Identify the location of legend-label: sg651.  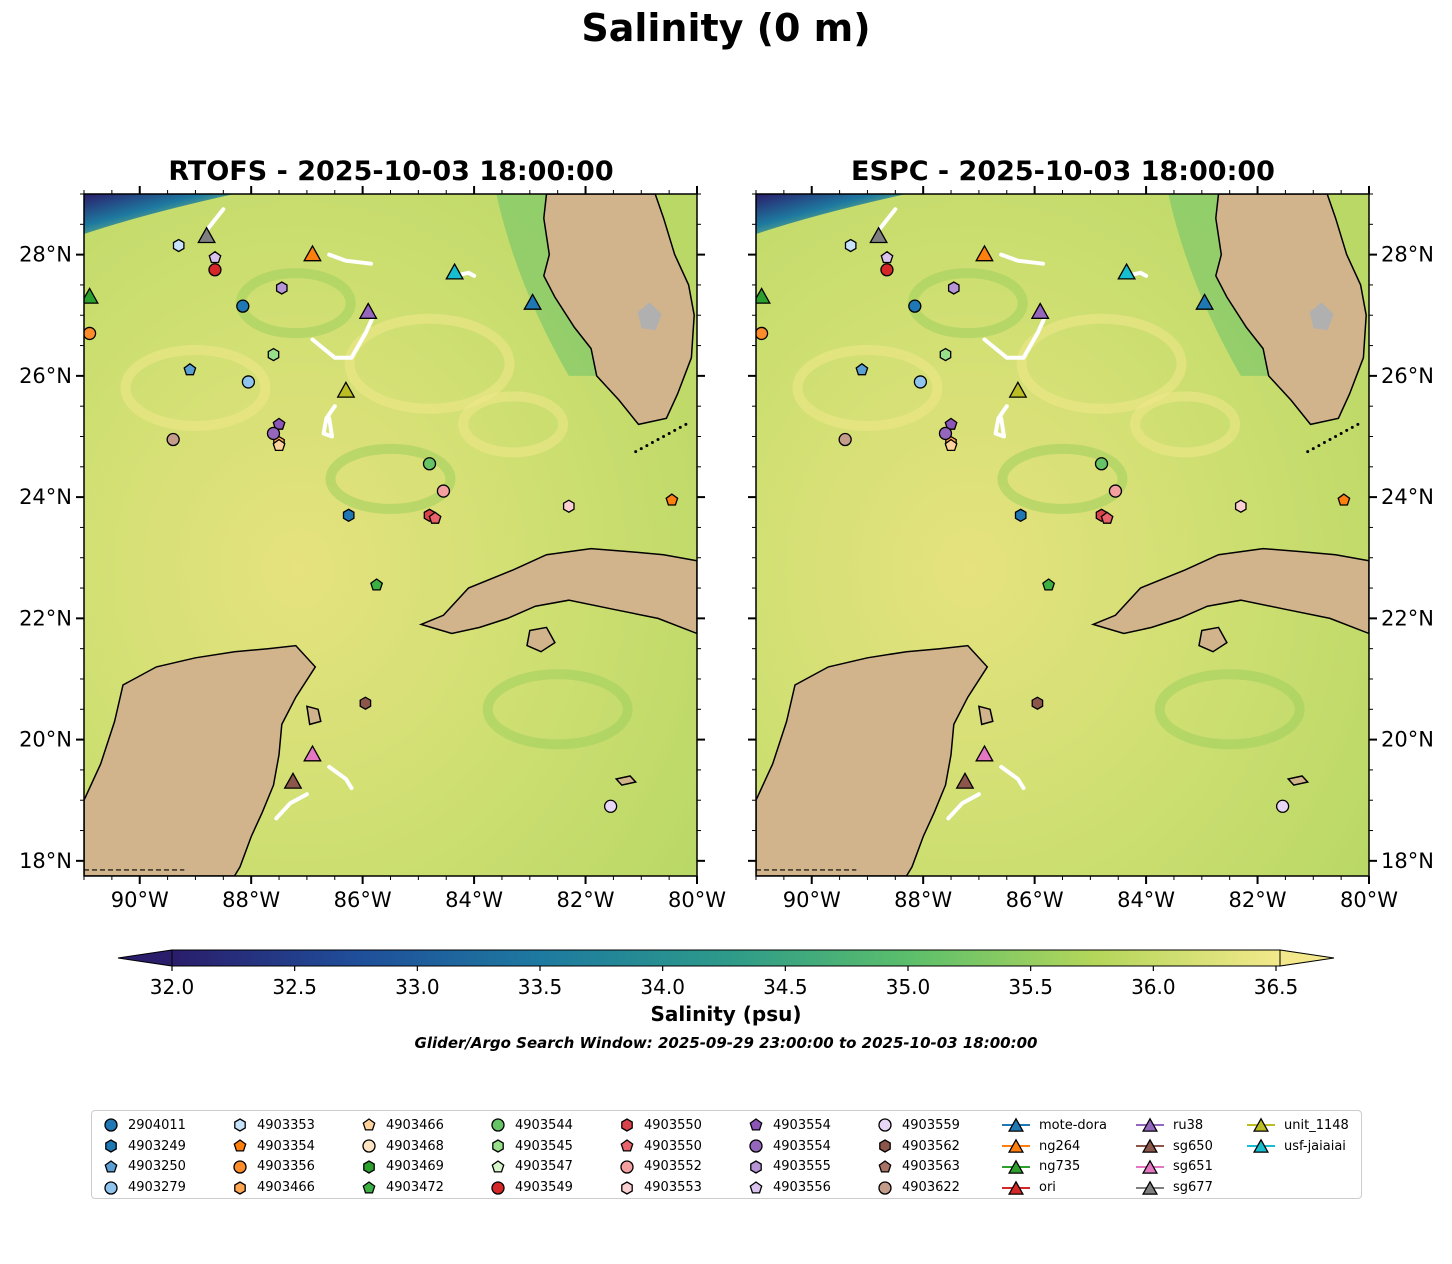
(1193, 1167).